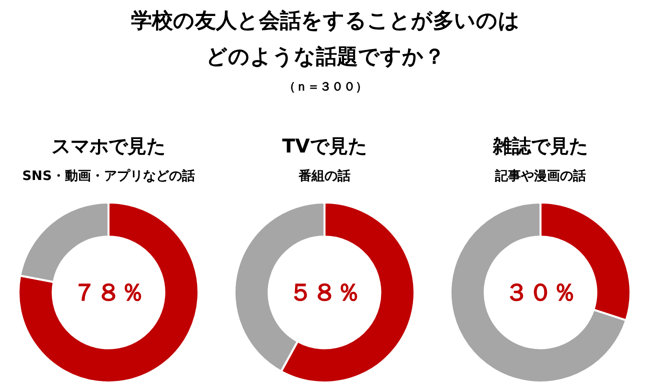  Describe the element at coordinates (109, 147) in the screenshot. I see `chart-title: スマホで見た` at that location.